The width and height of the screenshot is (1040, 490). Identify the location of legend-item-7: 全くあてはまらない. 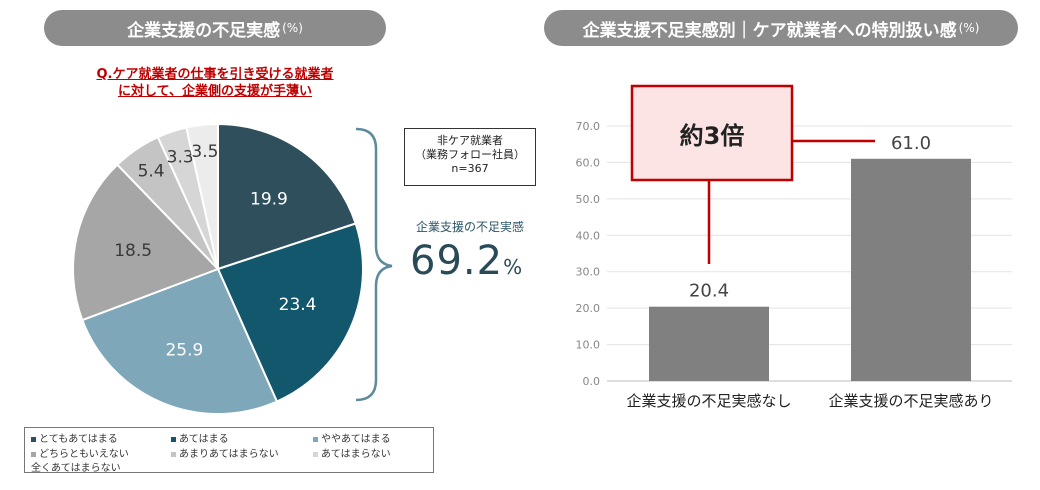
(76, 466).